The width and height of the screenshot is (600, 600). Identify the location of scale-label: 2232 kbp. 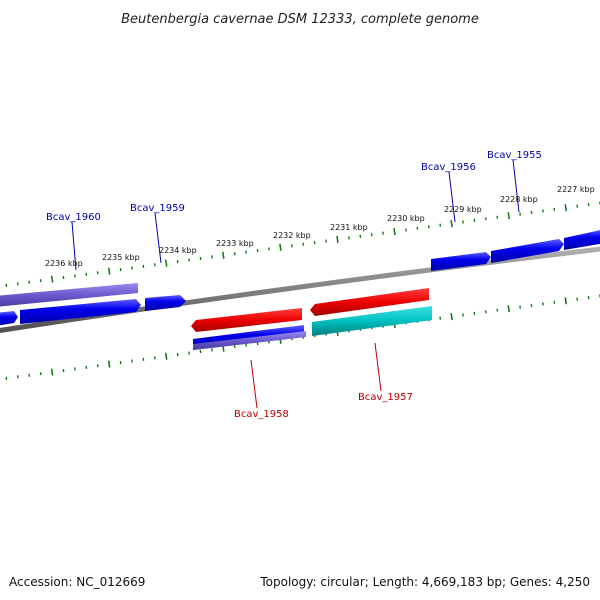
(292, 235).